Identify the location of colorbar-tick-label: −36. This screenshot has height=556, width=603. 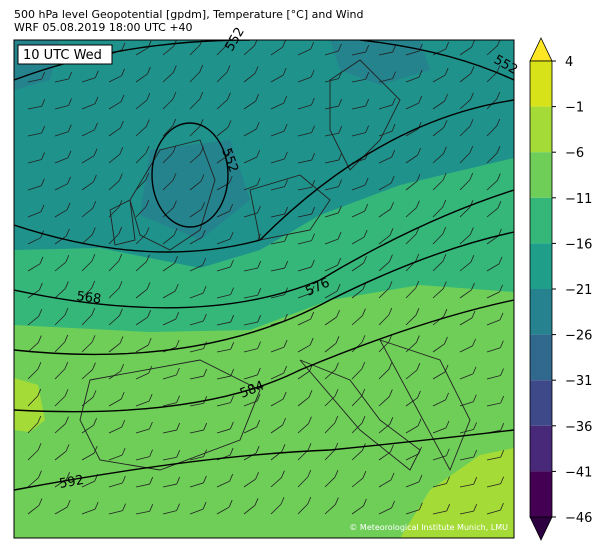
(578, 427).